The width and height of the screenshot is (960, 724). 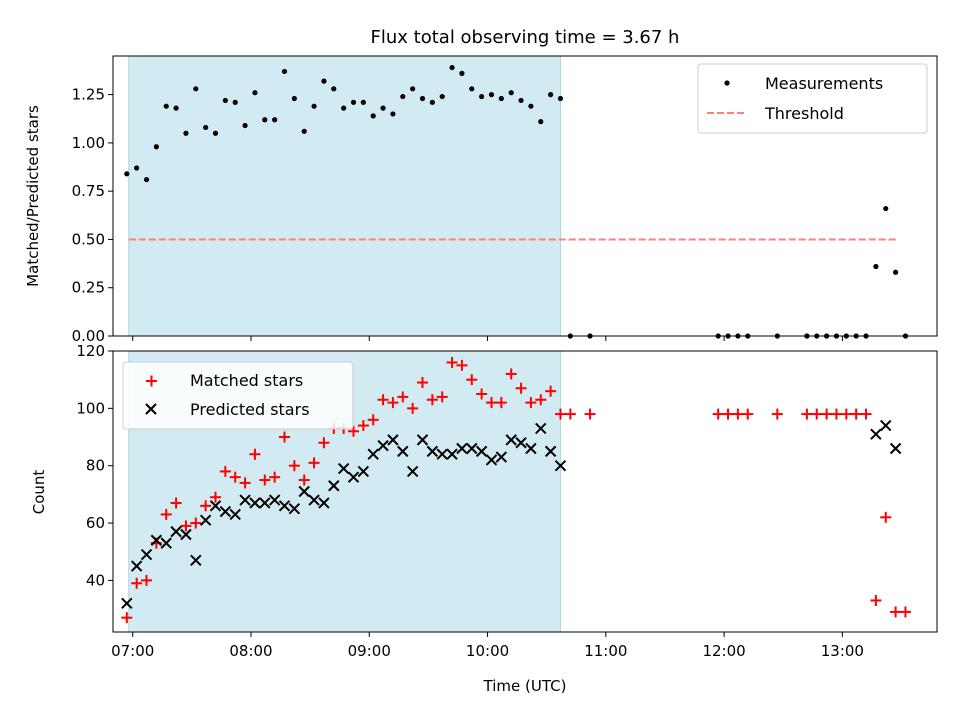 I want to click on bottom-y-tick-label: 100, so click(x=90, y=408).